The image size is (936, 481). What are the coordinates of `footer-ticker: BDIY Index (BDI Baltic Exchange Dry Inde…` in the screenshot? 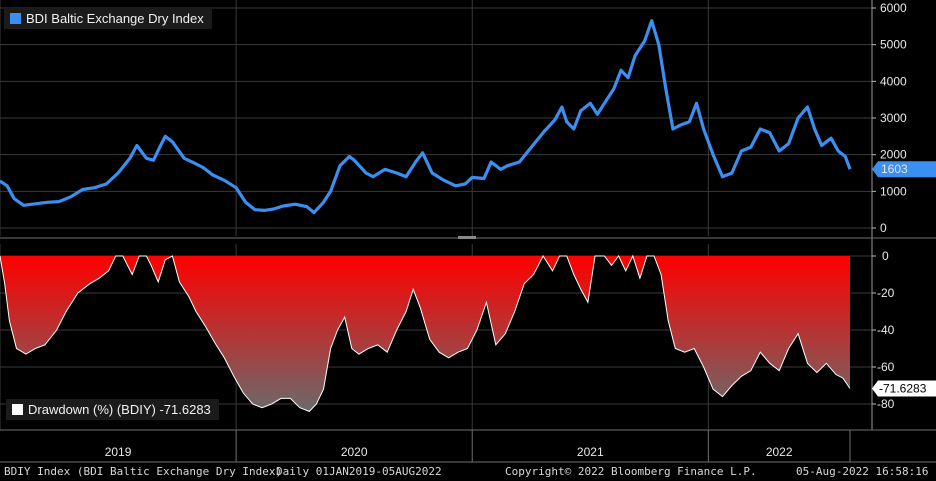 It's located at (143, 471).